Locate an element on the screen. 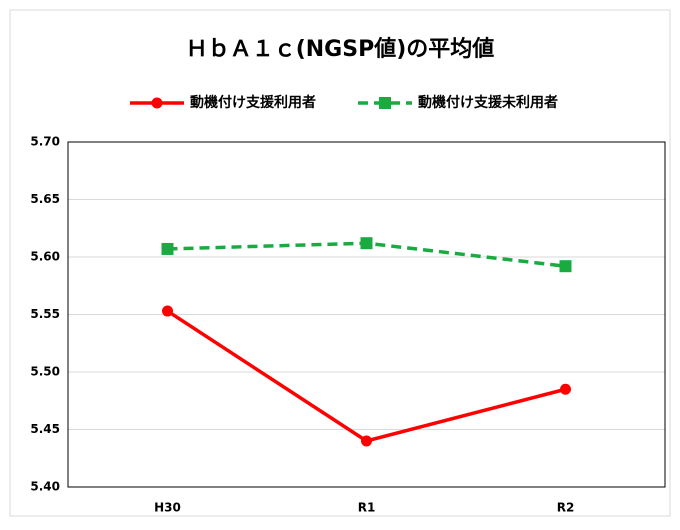  x-tick-label: H30 is located at coordinates (167, 508).